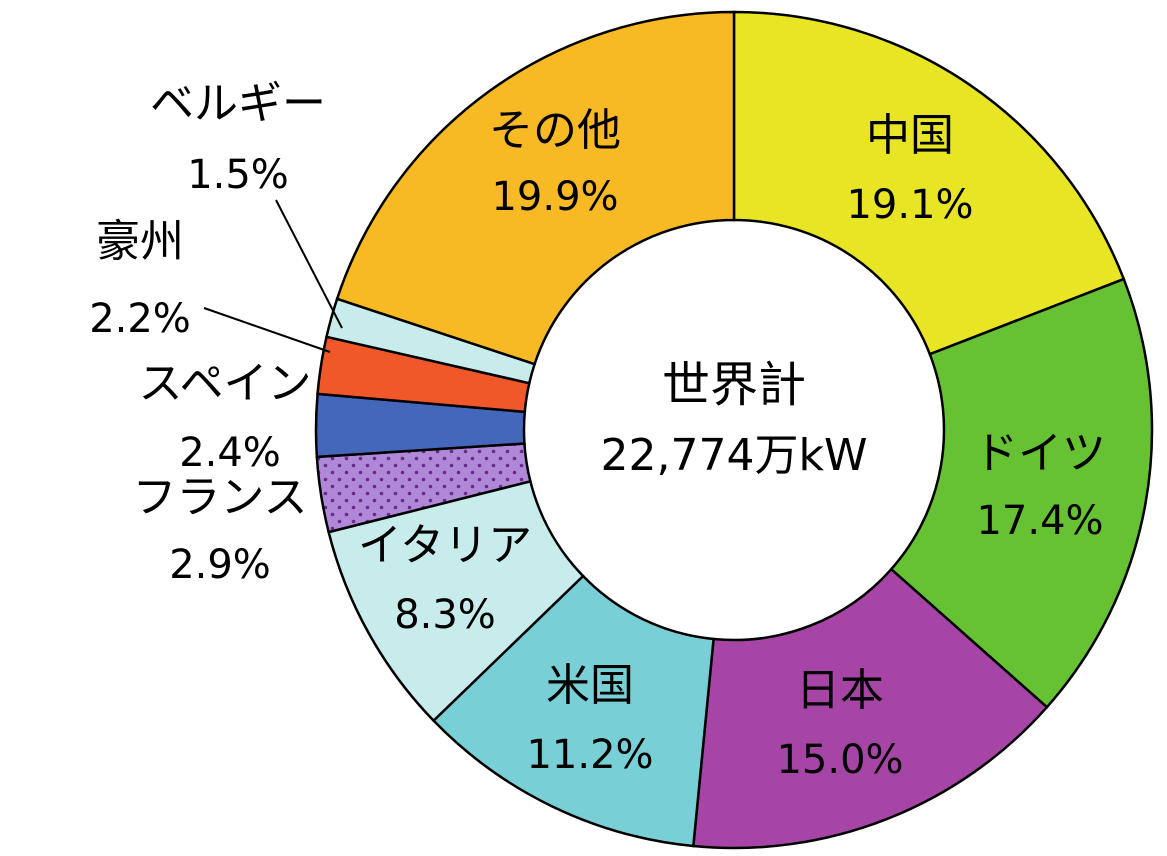 The height and width of the screenshot is (856, 1167). I want to click on slice-0-value-label: 19.1%, so click(909, 205).